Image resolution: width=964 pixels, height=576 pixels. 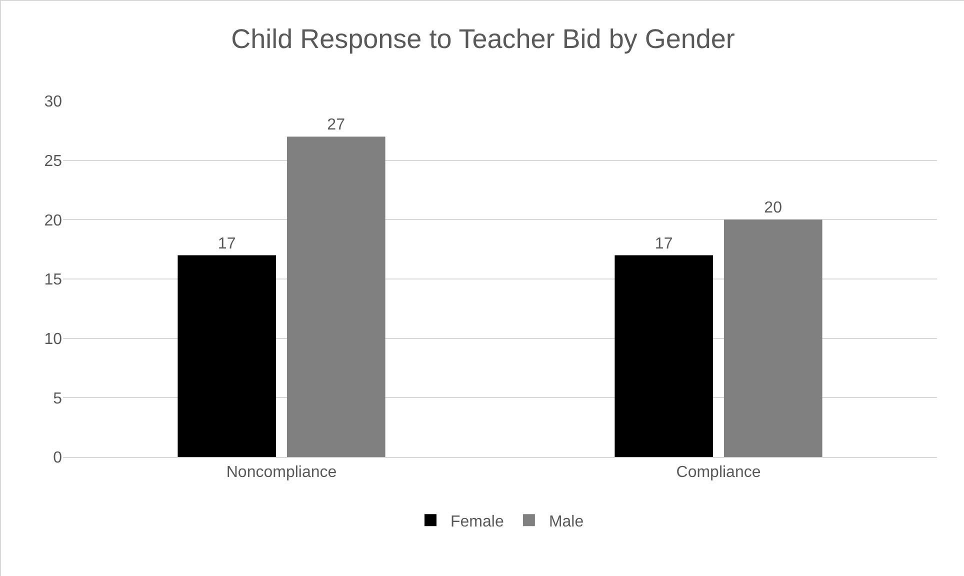 What do you see at coordinates (57, 399) in the screenshot?
I see `y-tick-label: 5` at bounding box center [57, 399].